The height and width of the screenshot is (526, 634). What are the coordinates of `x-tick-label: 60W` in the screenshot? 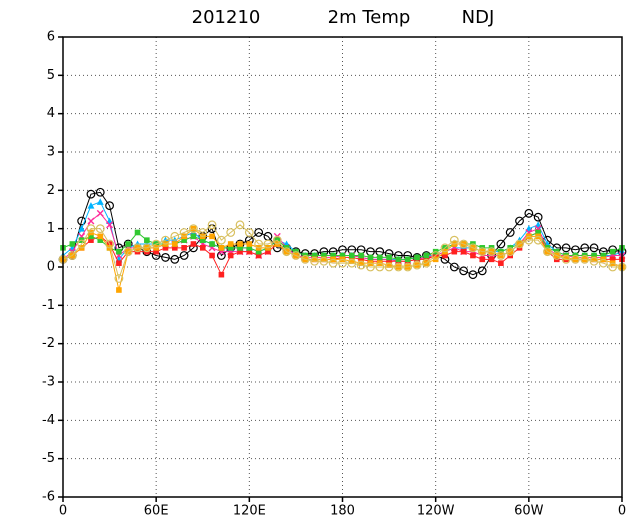 It's located at (529, 511).